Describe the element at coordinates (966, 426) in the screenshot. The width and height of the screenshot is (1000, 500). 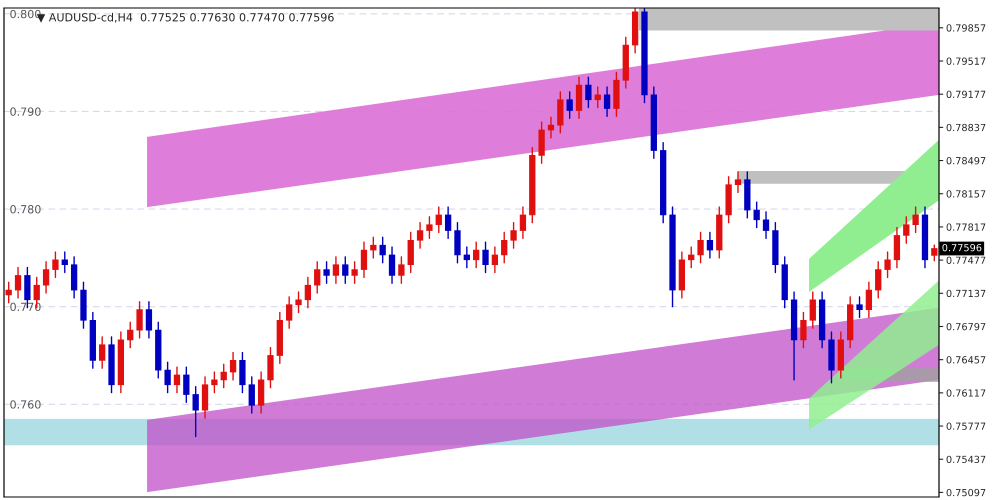
I see `y2-tick-label: 0.75777` at that location.